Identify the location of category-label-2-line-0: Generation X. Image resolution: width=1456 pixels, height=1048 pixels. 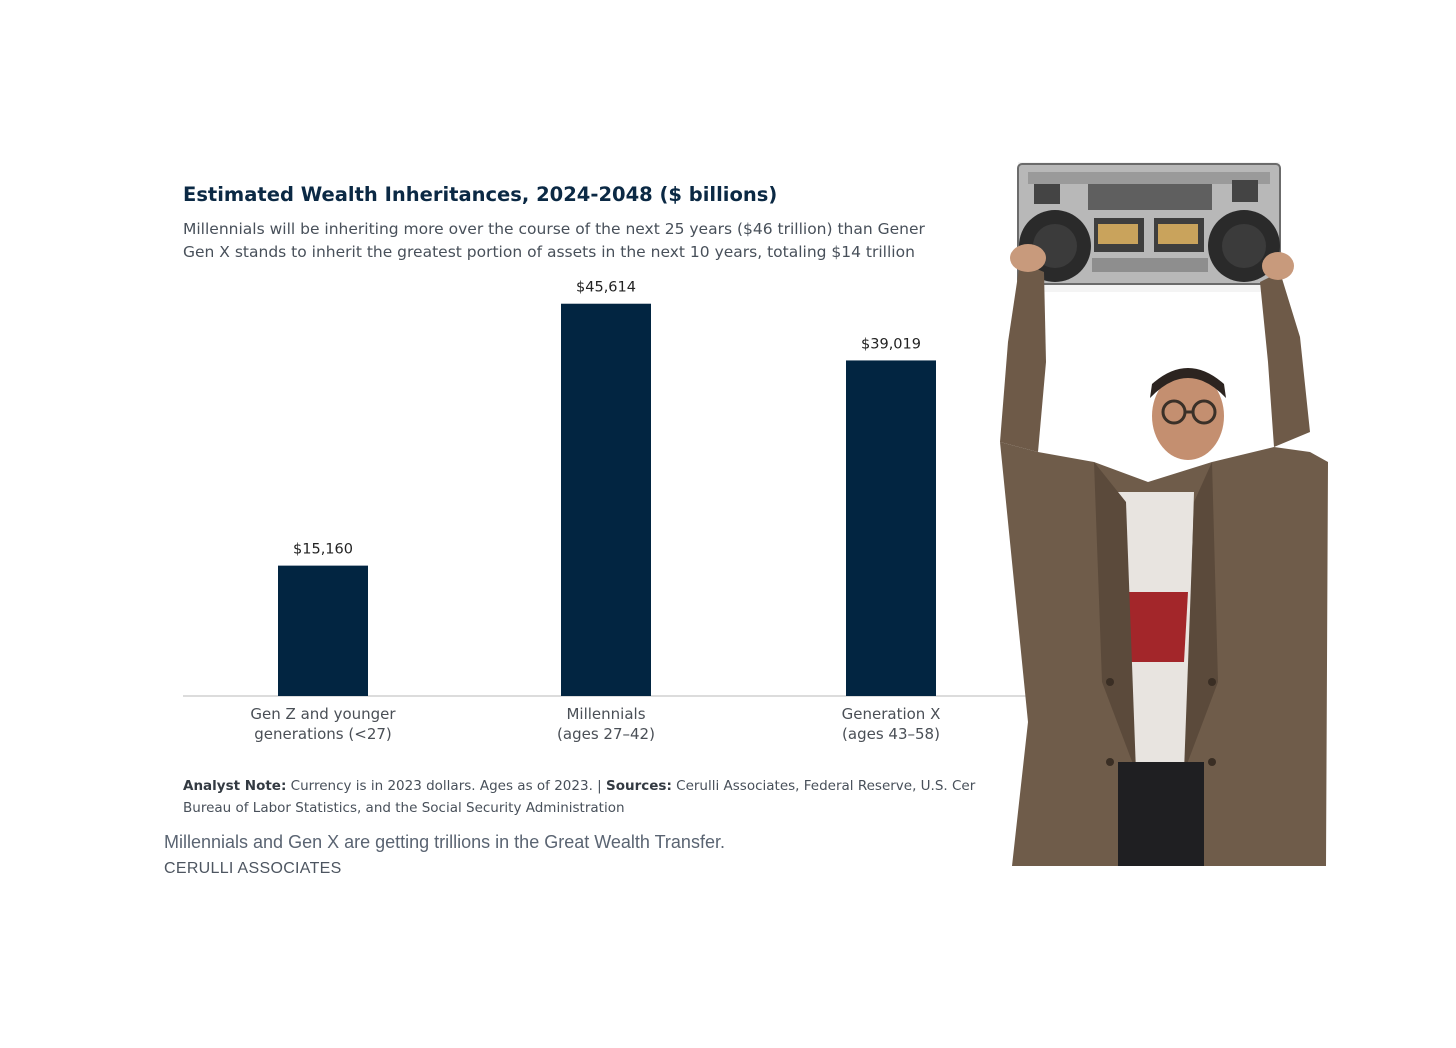
(891, 714).